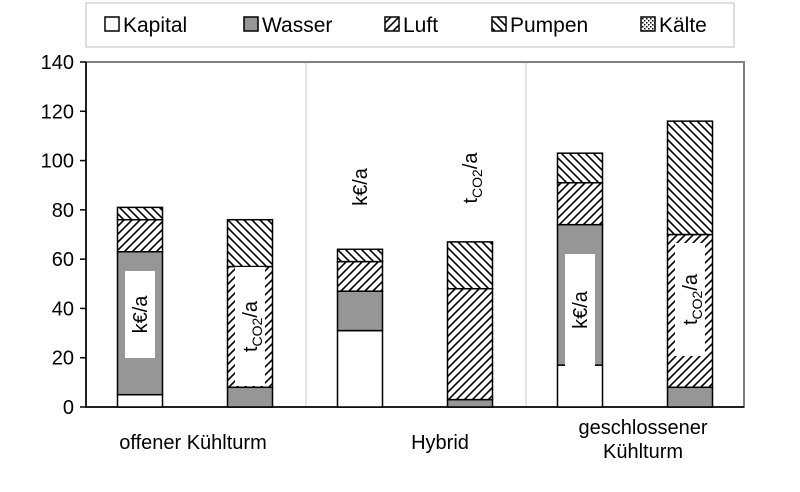  Describe the element at coordinates (499, 24) in the screenshot. I see `legend-swatch-pumpen` at that location.